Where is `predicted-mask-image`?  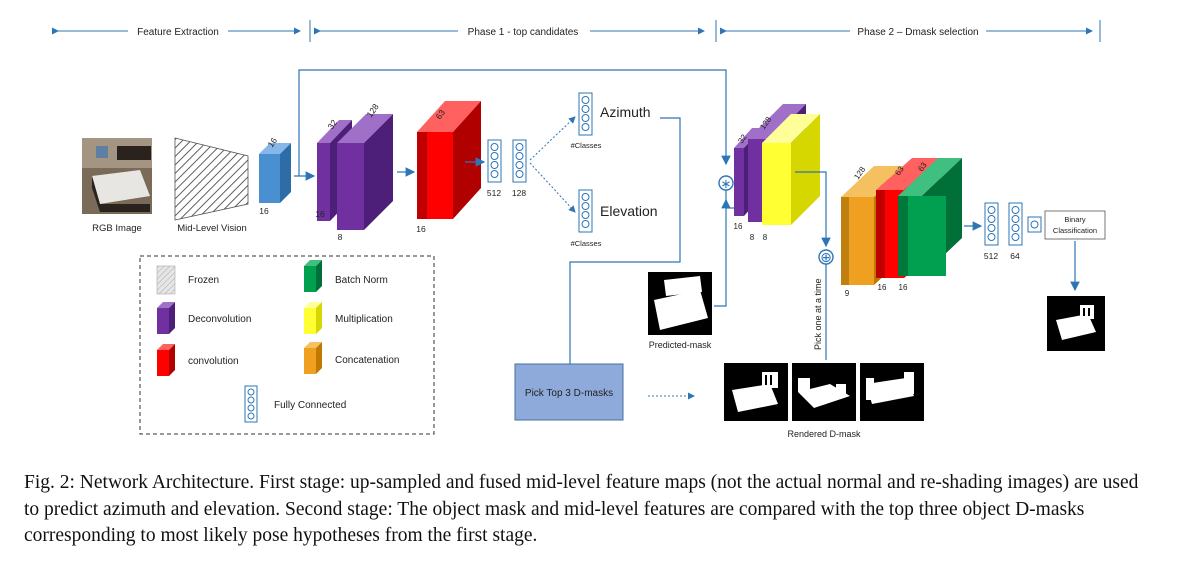 predicted-mask-image is located at coordinates (680, 303).